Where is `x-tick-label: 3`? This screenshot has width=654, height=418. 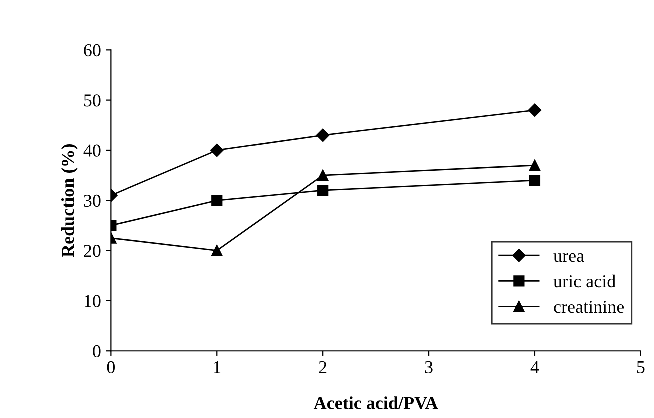 x-tick-label: 3 is located at coordinates (429, 367).